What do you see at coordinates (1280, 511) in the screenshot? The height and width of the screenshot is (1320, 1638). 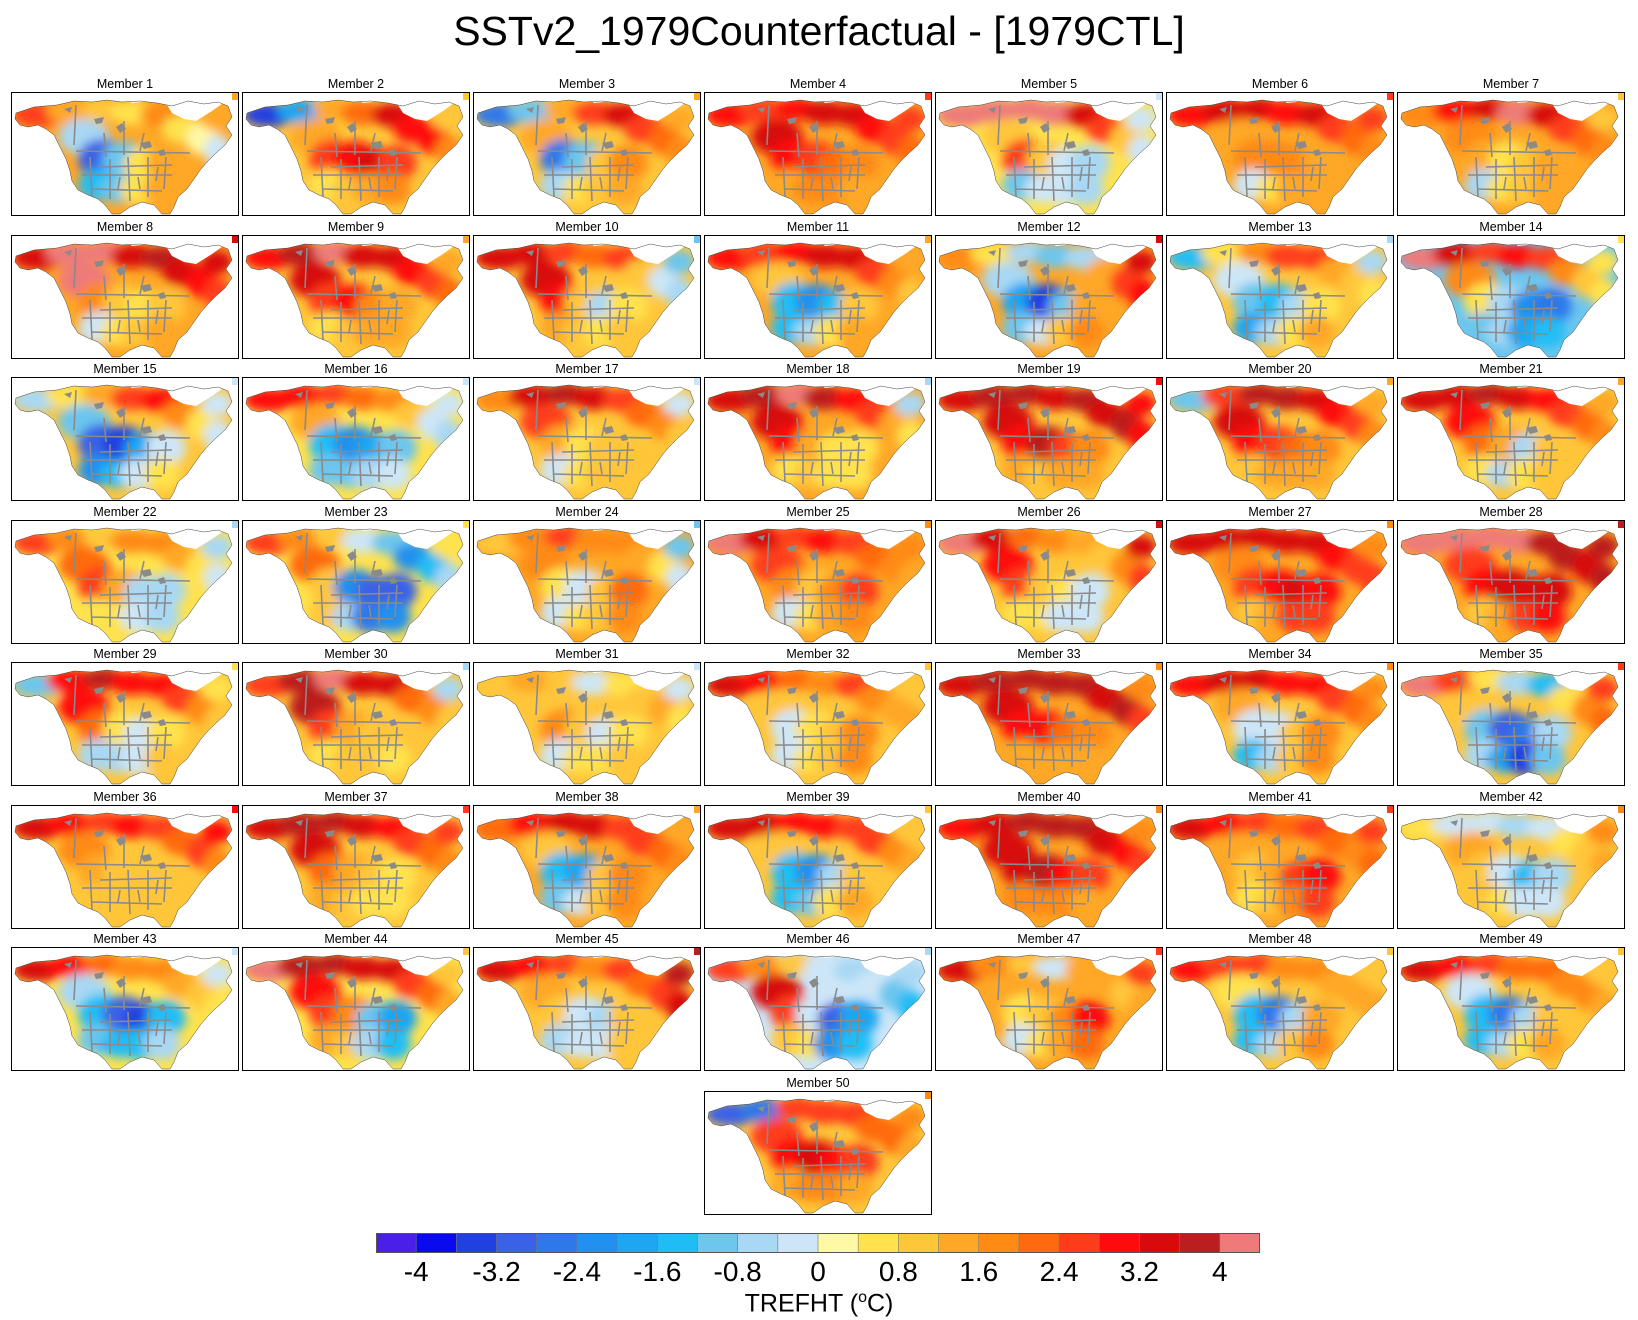 I see `panel-label: Member 27` at bounding box center [1280, 511].